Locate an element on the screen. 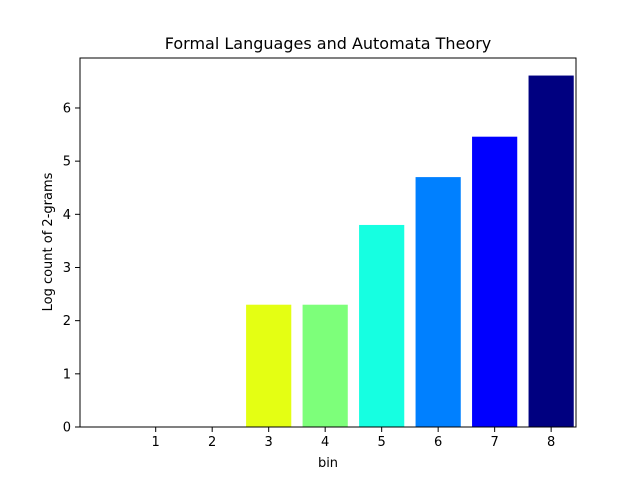 The image size is (640, 480). x-tick-label: 6 is located at coordinates (438, 442).